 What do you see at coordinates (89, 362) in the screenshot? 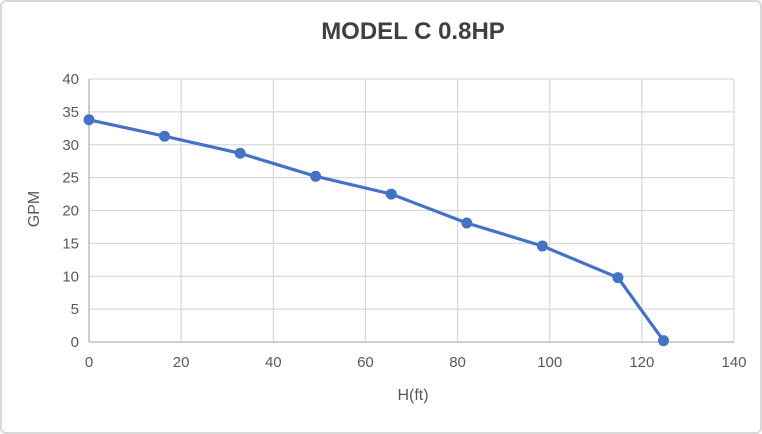
I see `x-tick-label: 0` at bounding box center [89, 362].